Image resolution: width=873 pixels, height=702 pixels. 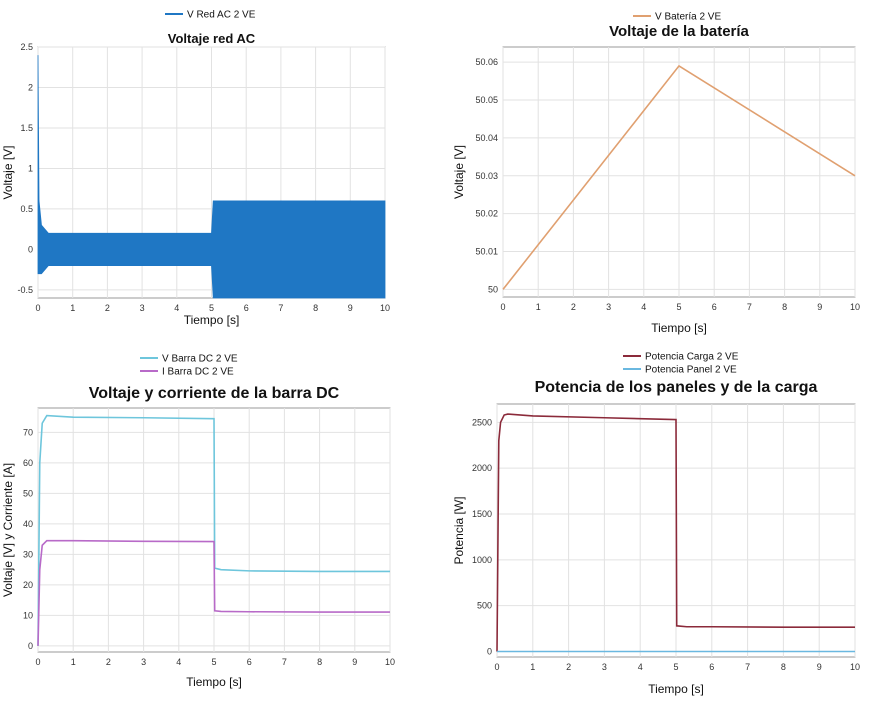 What do you see at coordinates (28, 615) in the screenshot?
I see `y-tick-label: 10` at bounding box center [28, 615].